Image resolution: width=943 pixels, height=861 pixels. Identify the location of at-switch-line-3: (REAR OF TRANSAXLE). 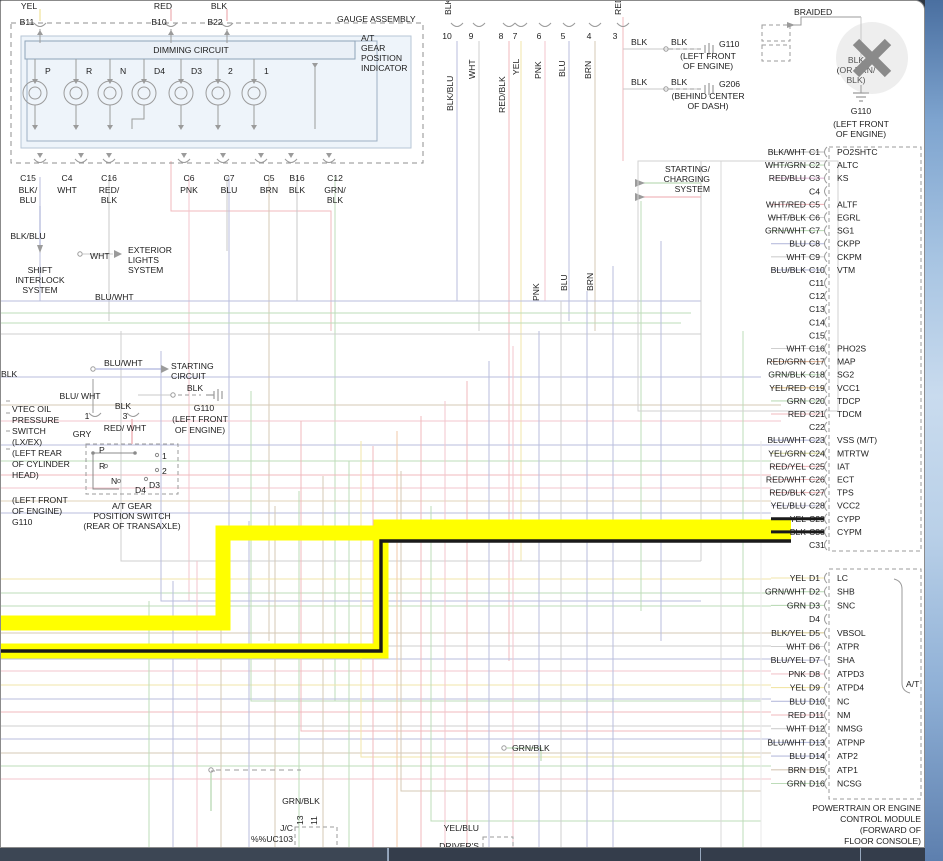
(131, 526).